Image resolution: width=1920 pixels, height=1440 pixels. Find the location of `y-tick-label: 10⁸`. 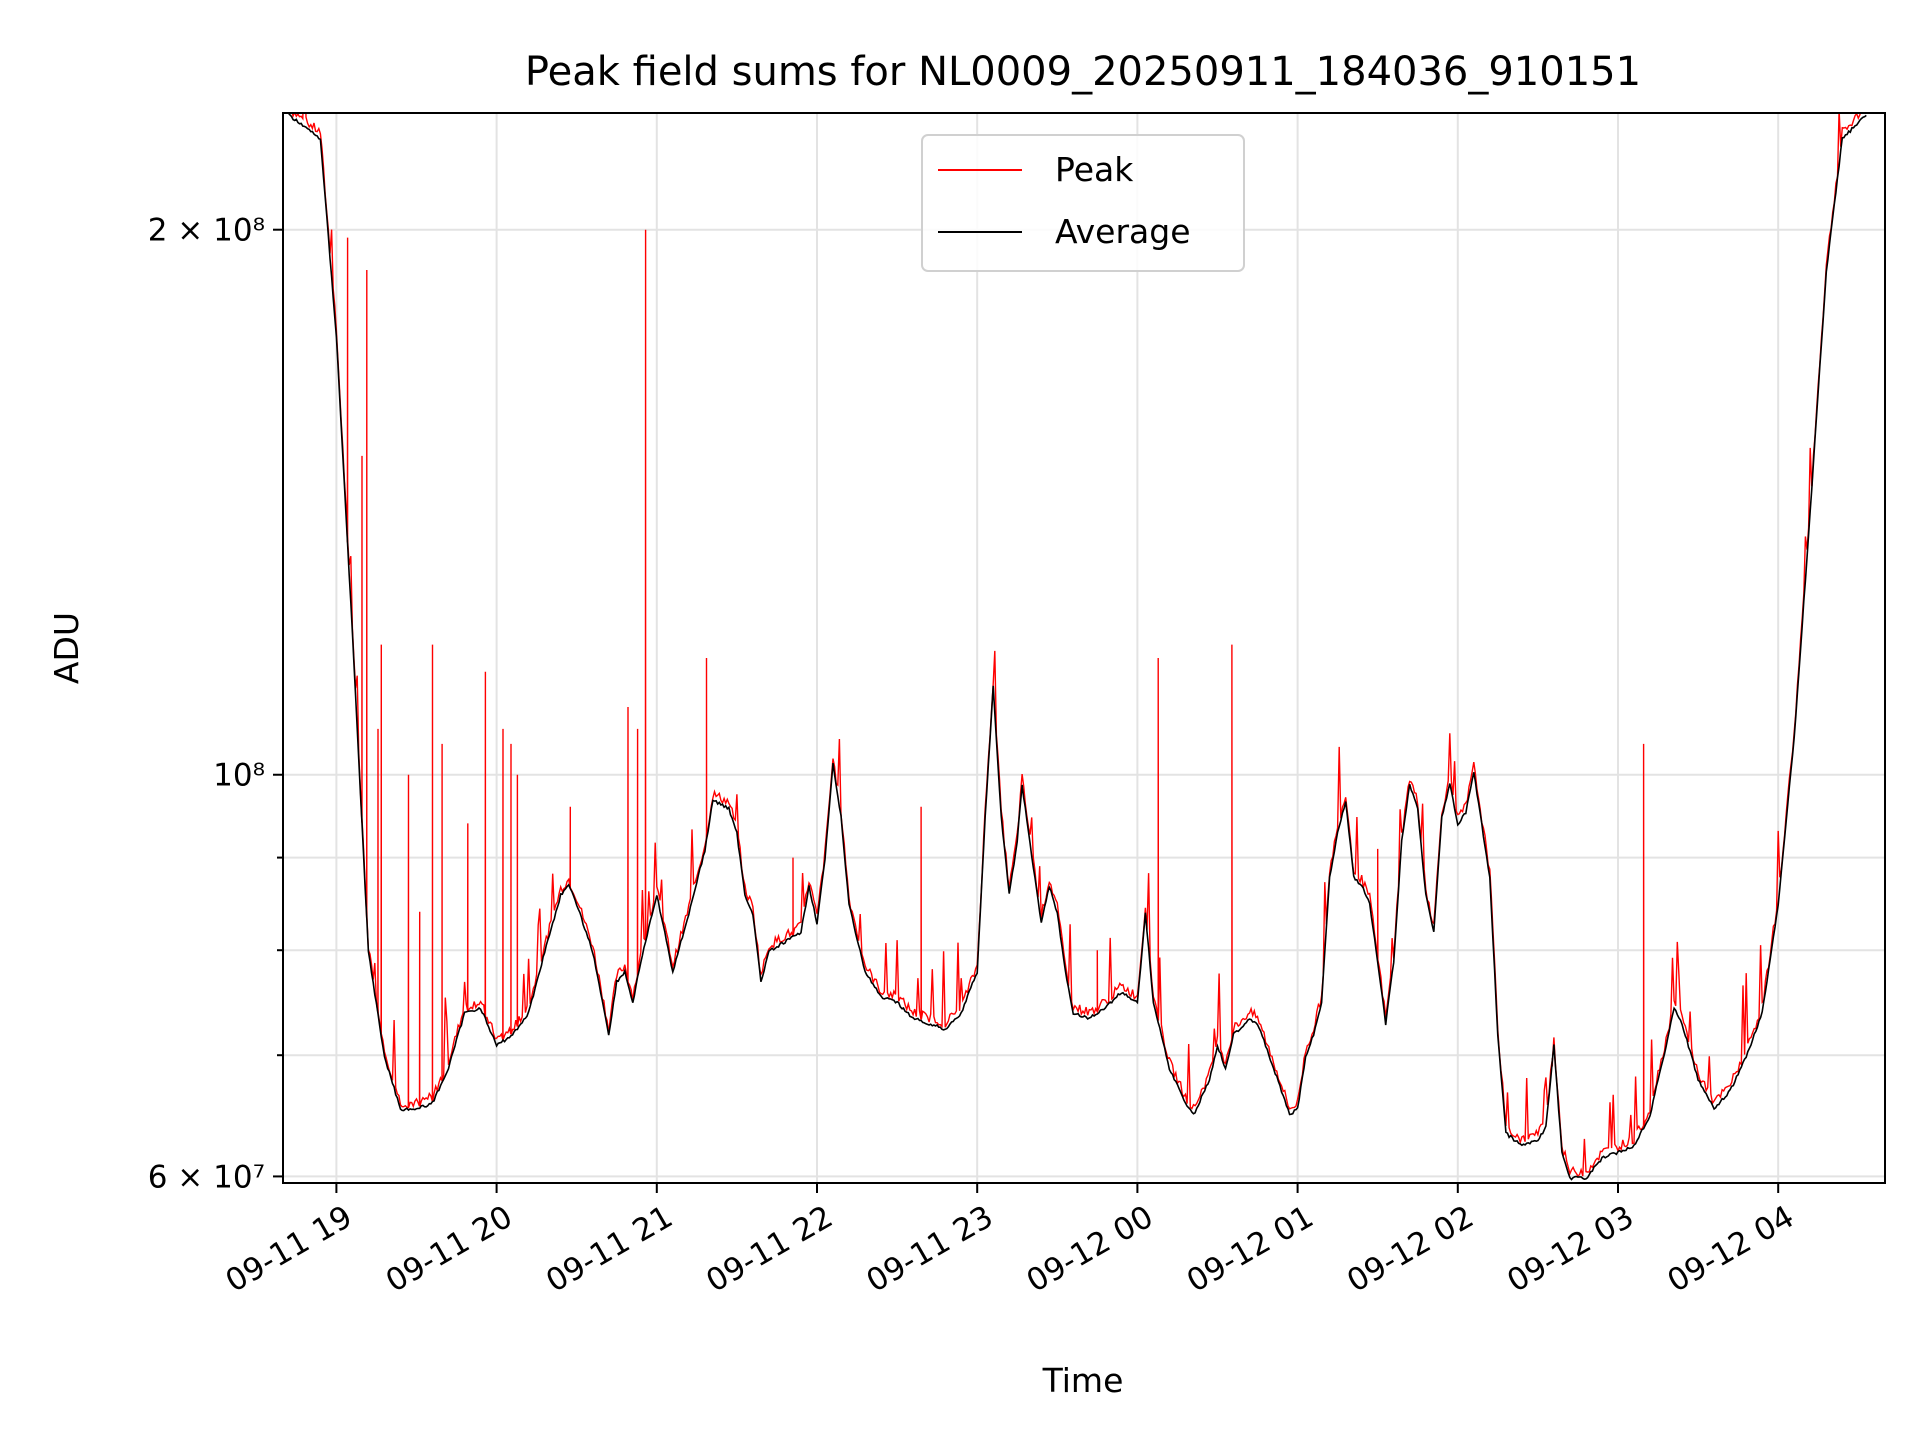

y-tick-label: 10⁸ is located at coordinates (239, 776).